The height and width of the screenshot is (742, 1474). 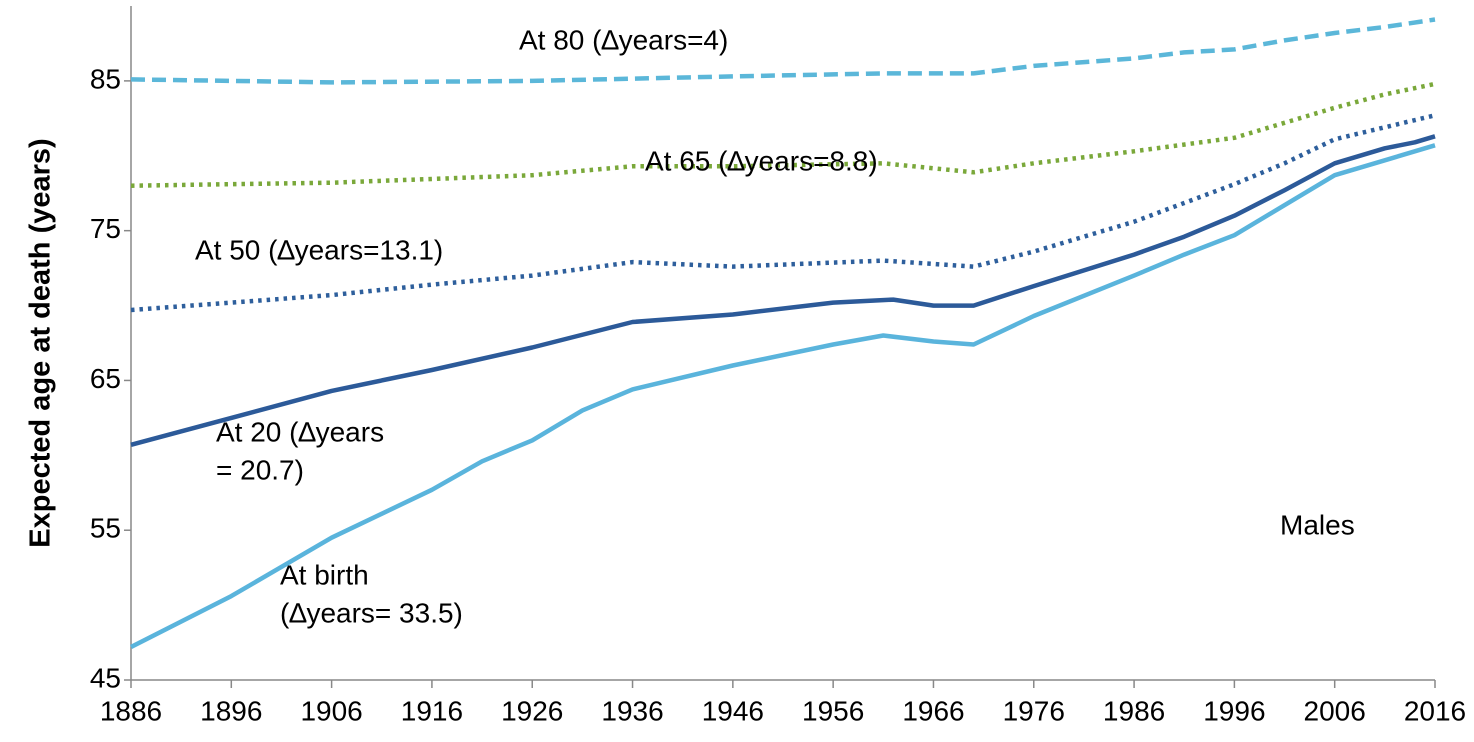 I want to click on x-tick-label: 1966, so click(x=933, y=710).